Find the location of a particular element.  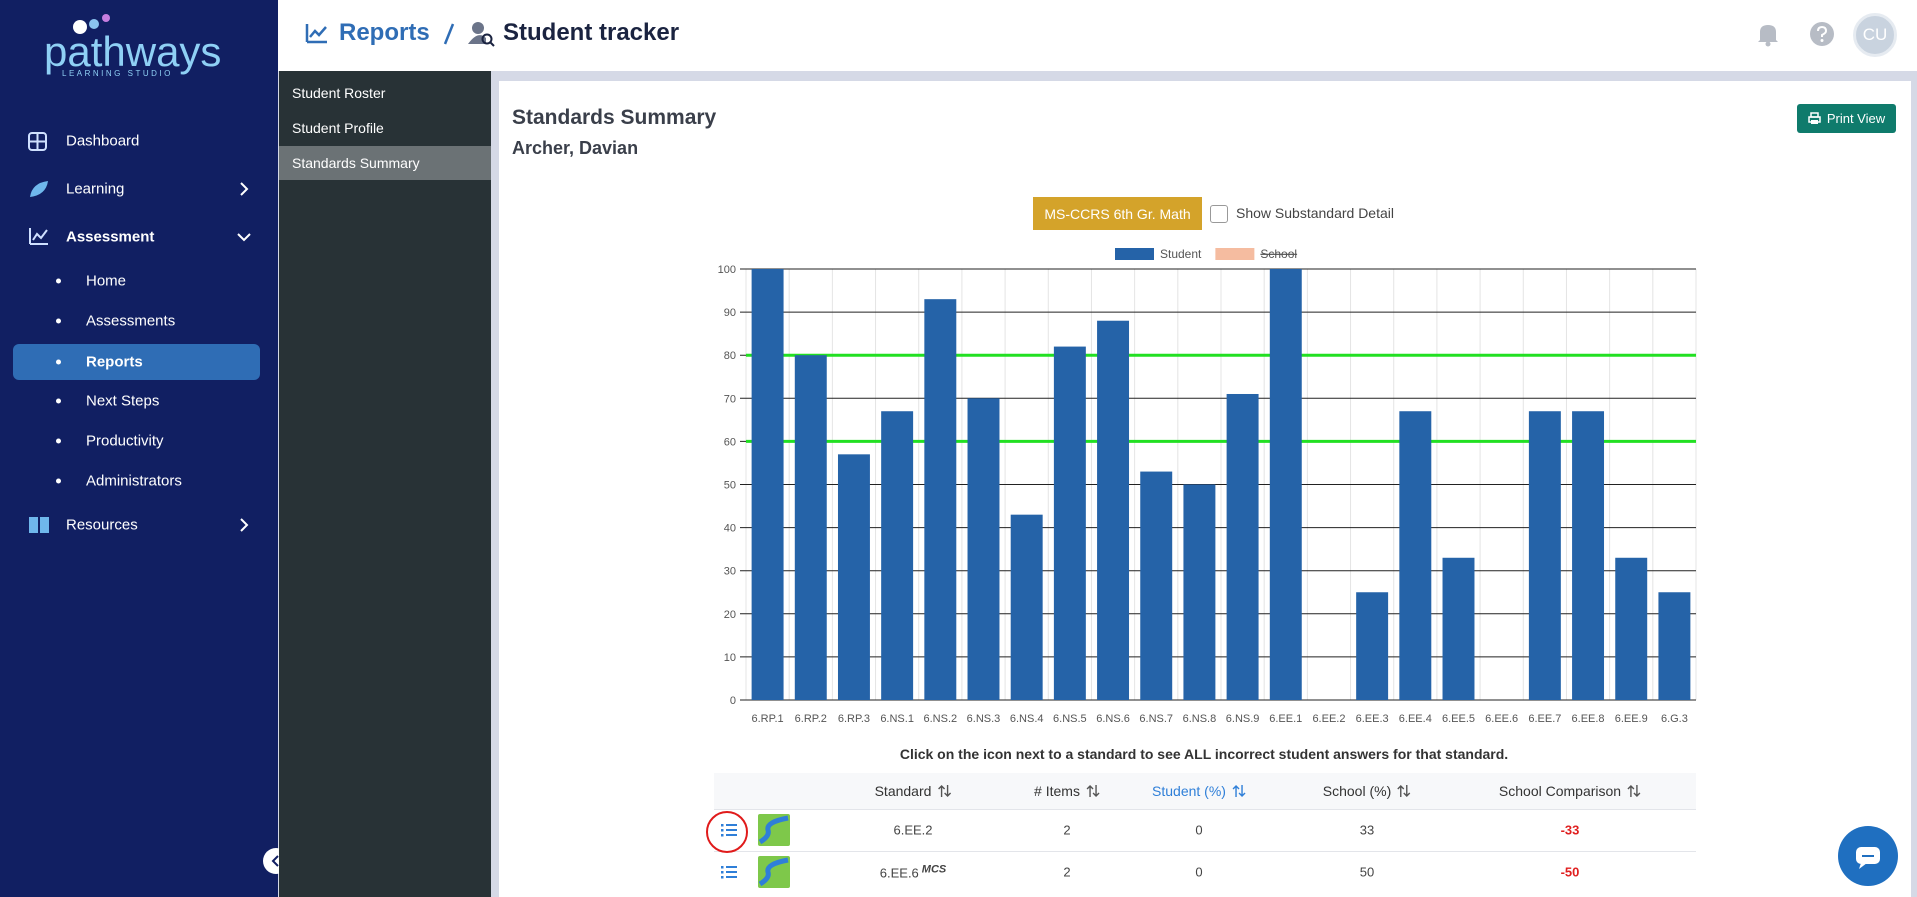

column-header: School (%) is located at coordinates (1367, 791).